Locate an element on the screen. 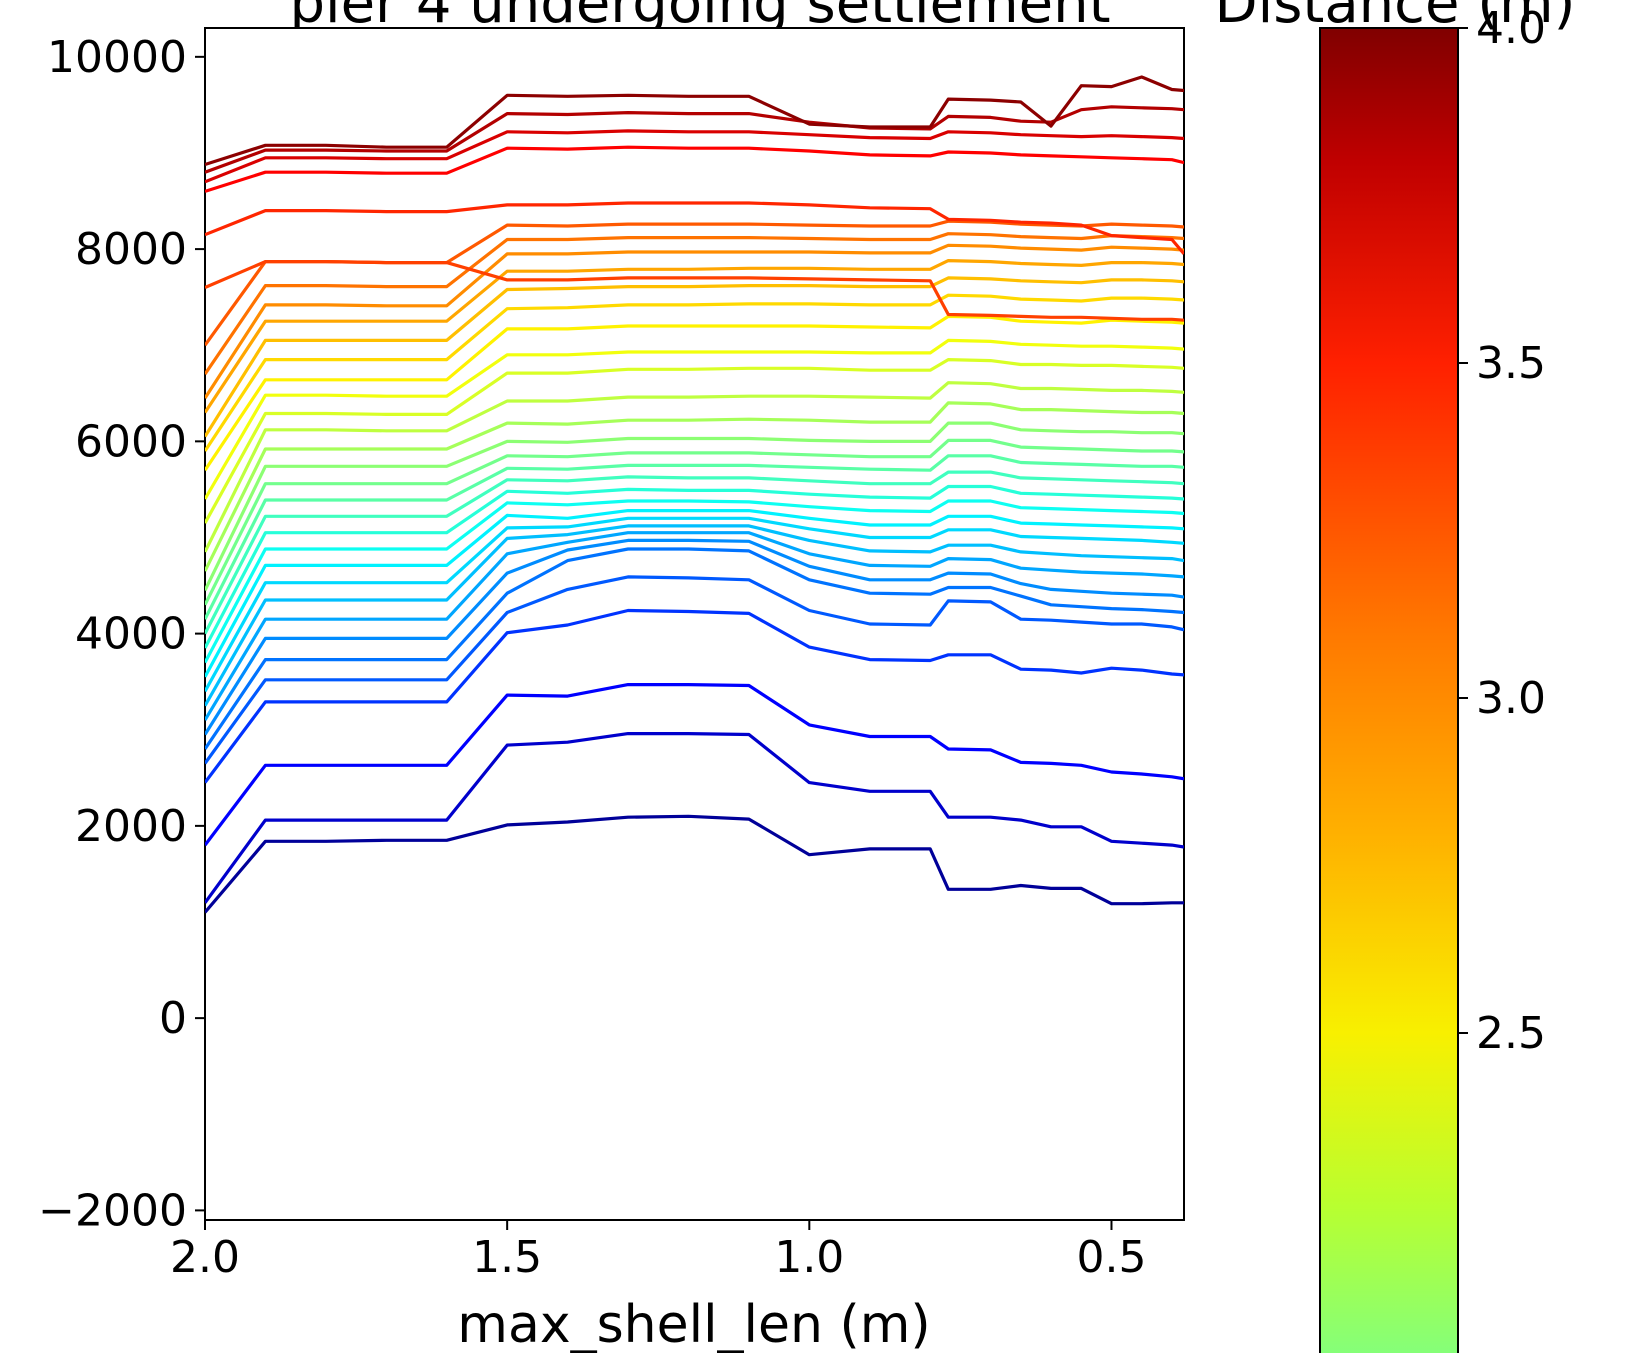 The height and width of the screenshot is (1353, 1628). x-tick-label: 1.5 is located at coordinates (507, 1257).